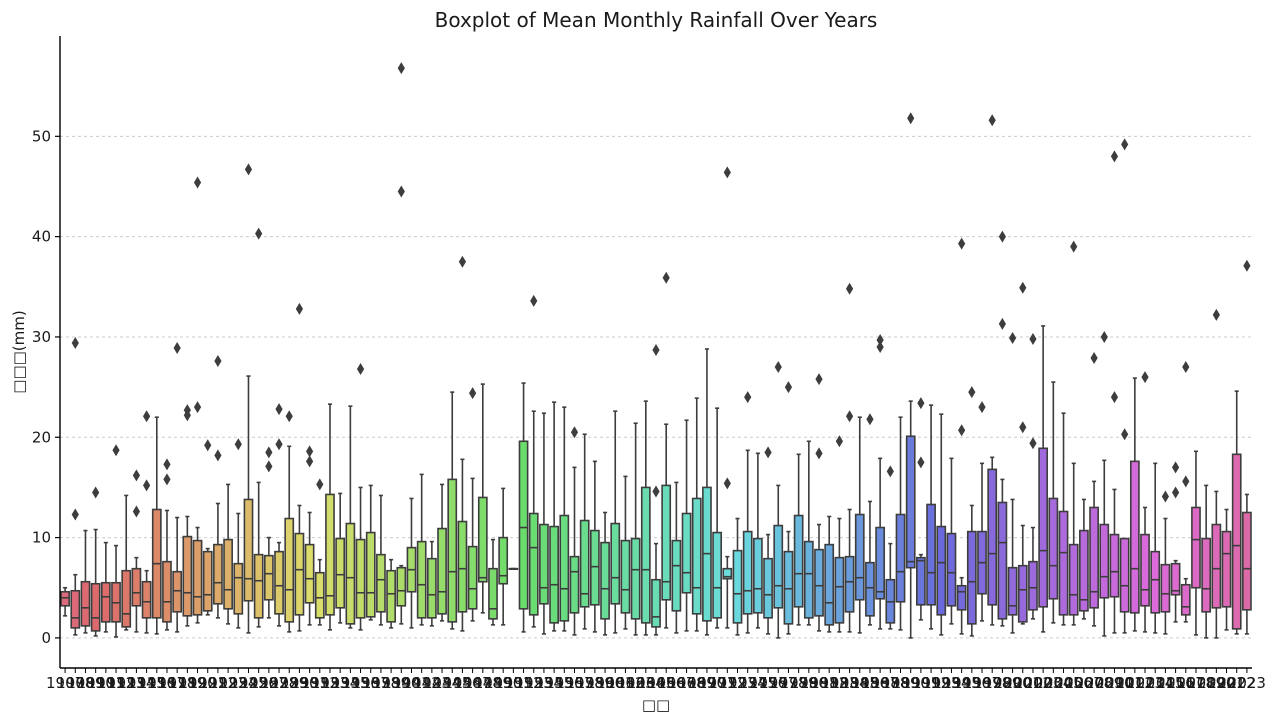 Image resolution: width=1280 pixels, height=723 pixels. Describe the element at coordinates (85, 581) in the screenshot. I see `box-1909` at that location.